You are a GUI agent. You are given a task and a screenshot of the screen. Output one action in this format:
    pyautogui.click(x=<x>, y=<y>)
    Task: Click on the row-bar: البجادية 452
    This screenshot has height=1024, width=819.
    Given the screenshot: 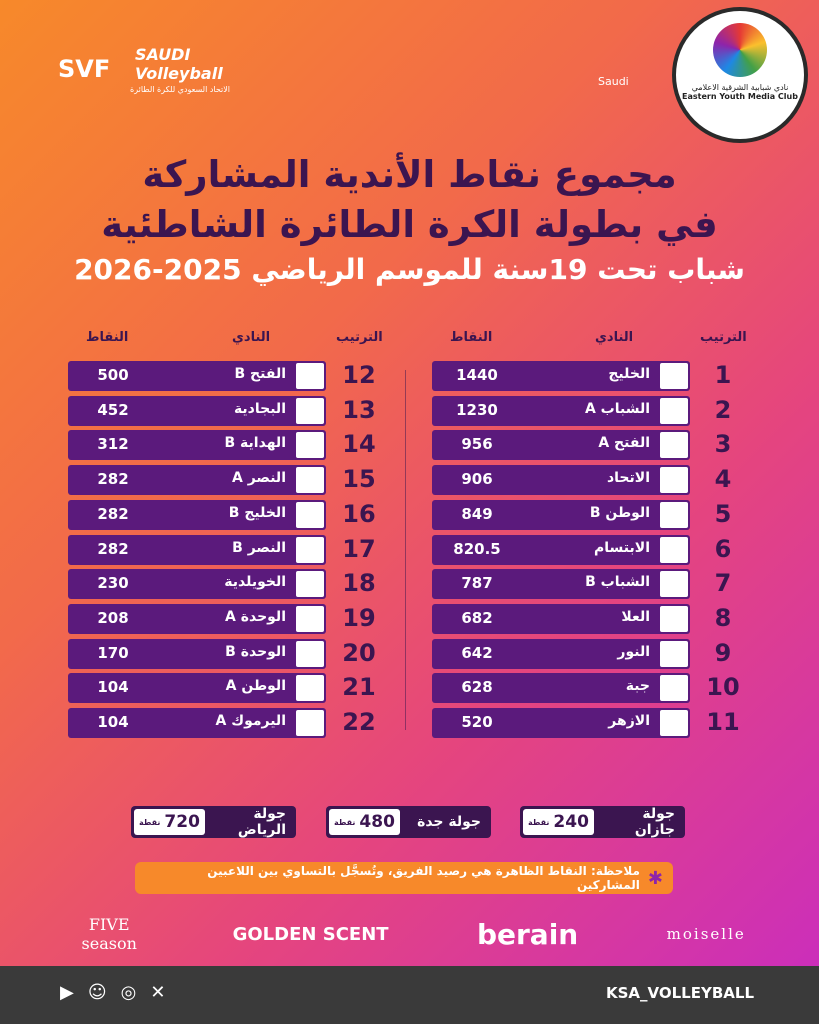 What is the action you would take?
    pyautogui.click(x=197, y=410)
    